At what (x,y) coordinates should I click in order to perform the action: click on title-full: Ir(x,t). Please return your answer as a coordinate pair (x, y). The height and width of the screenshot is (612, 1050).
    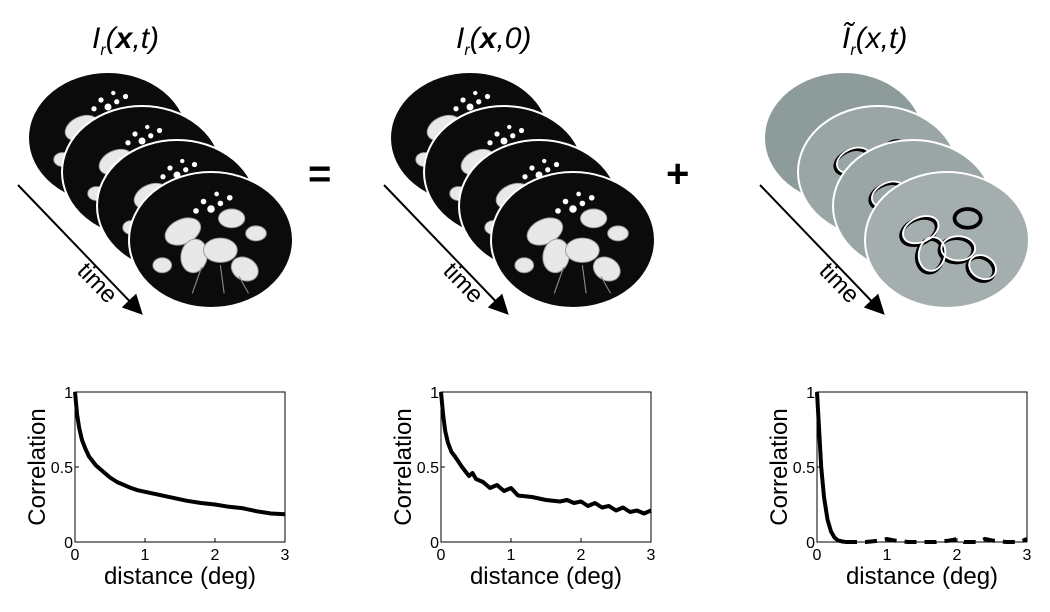
    Looking at the image, I should click on (125, 41).